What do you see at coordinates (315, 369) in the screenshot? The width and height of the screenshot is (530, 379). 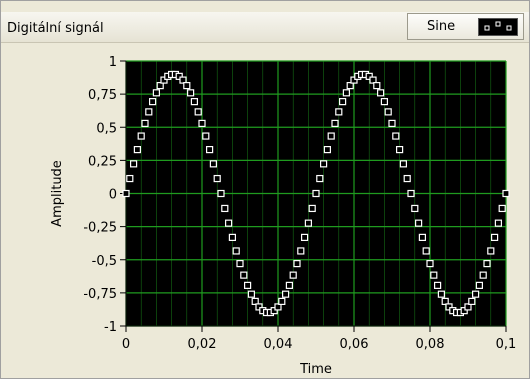 I see `x-axis-label: Time` at bounding box center [315, 369].